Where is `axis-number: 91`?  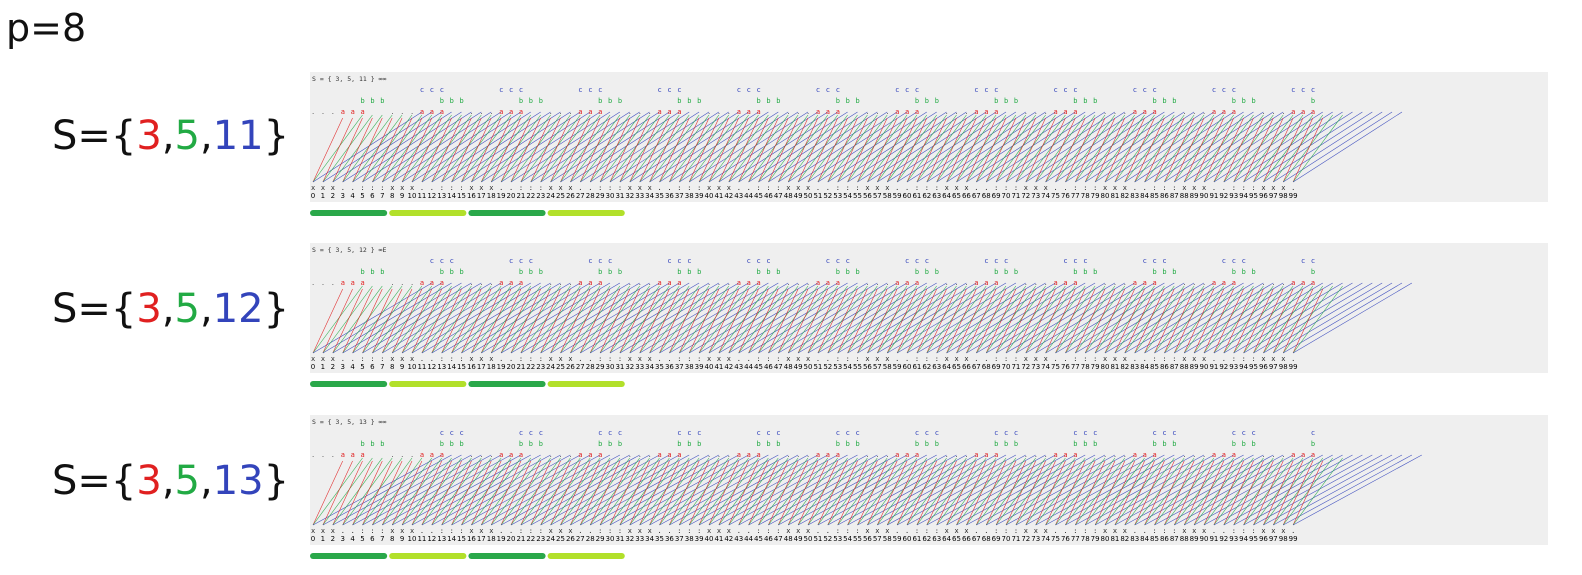 axis-number: 91 is located at coordinates (1213, 539).